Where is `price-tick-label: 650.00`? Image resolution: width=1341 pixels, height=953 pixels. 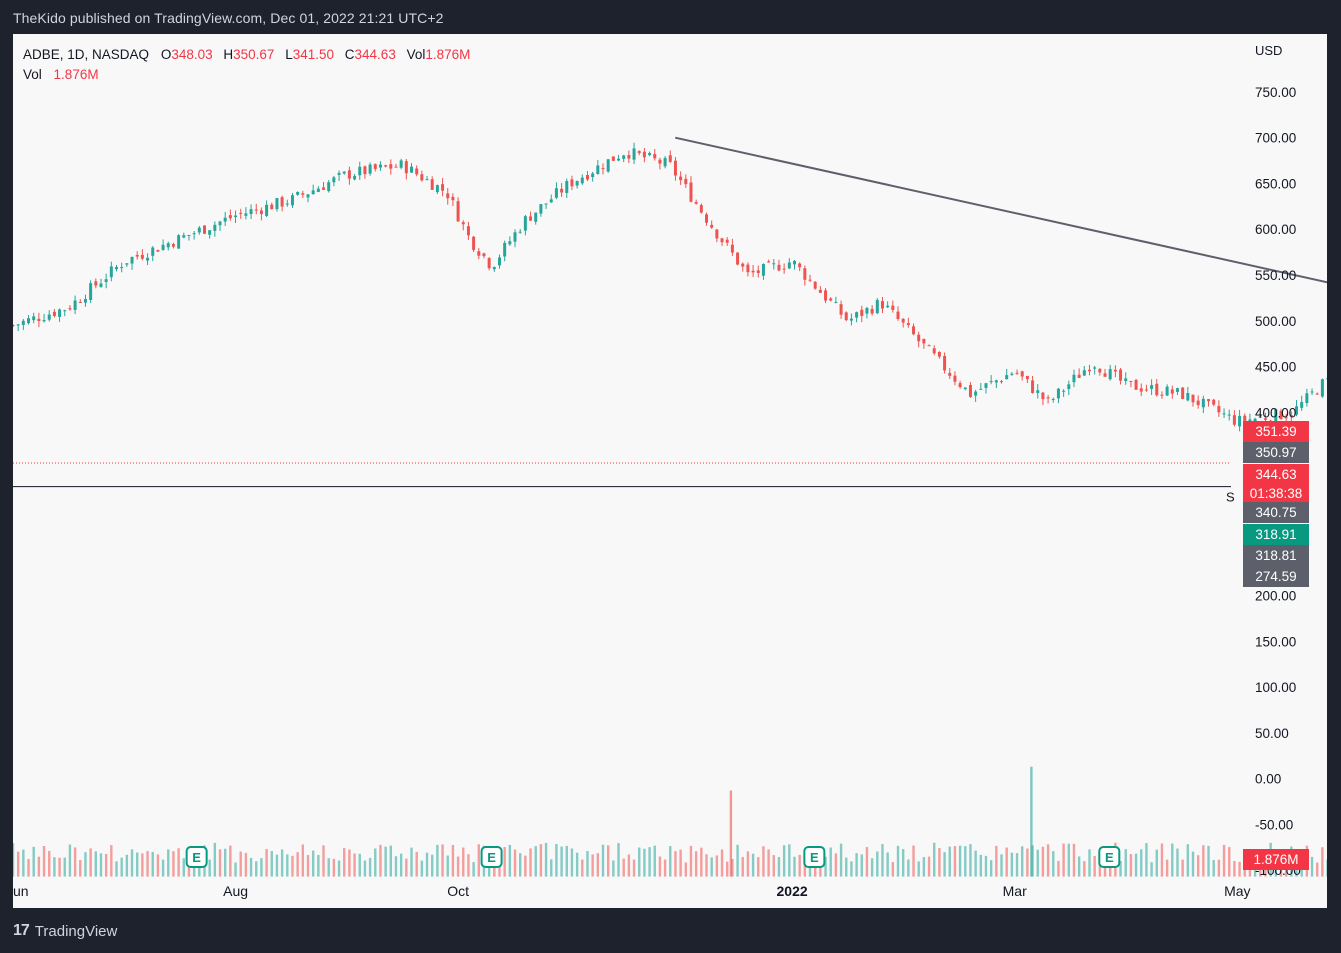
price-tick-label: 650.00 is located at coordinates (1275, 183).